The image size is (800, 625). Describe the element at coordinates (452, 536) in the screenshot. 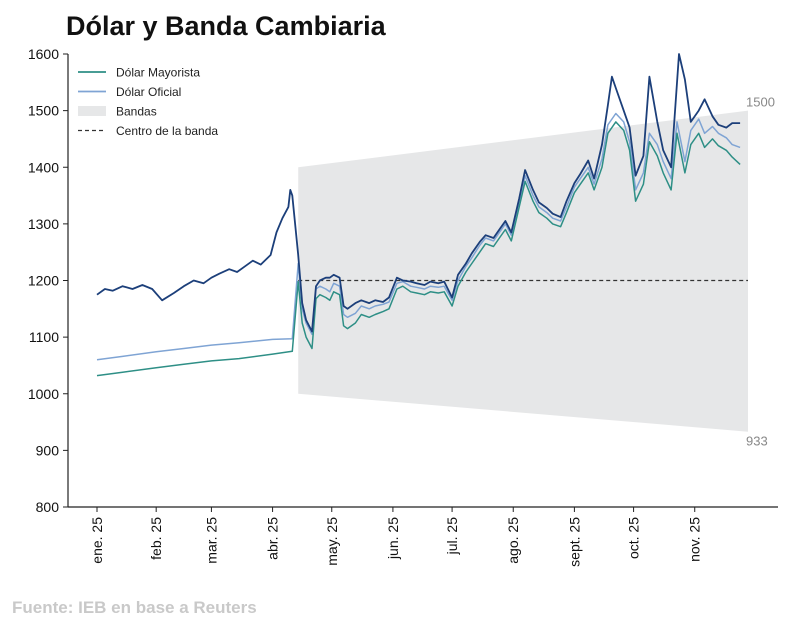

I see `x-tick-label: jul. 25` at that location.